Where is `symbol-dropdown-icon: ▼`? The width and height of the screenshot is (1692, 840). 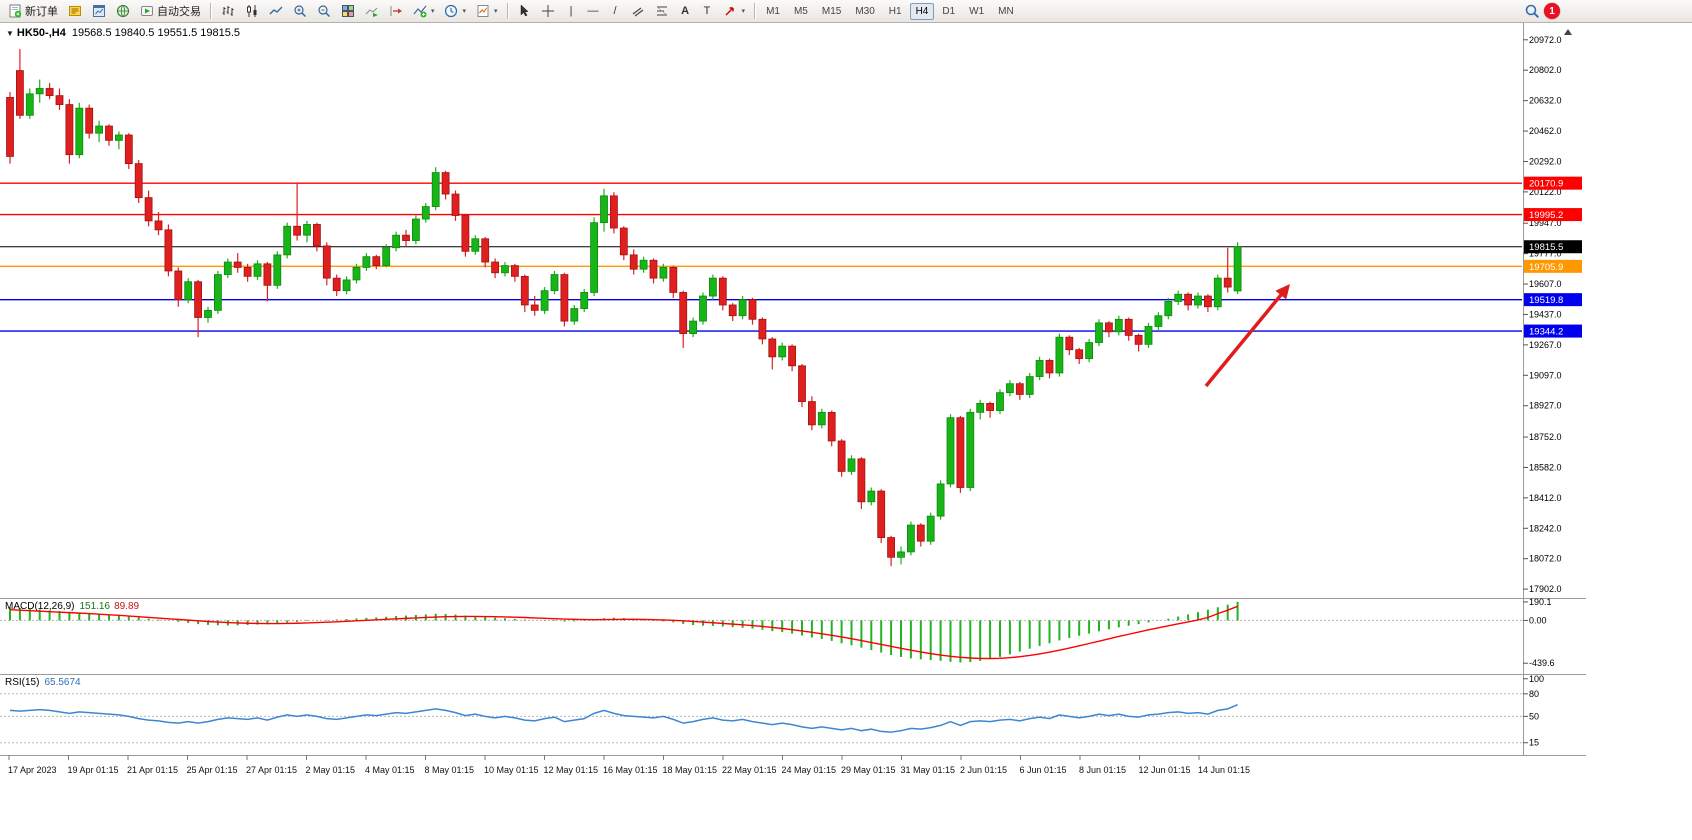
symbol-dropdown-icon: ▼ is located at coordinates (10, 33).